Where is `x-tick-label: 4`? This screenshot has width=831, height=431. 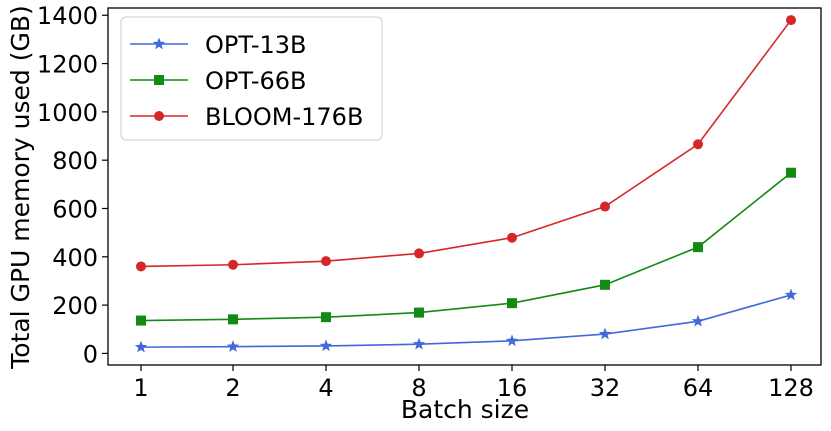 x-tick-label: 4 is located at coordinates (325, 388).